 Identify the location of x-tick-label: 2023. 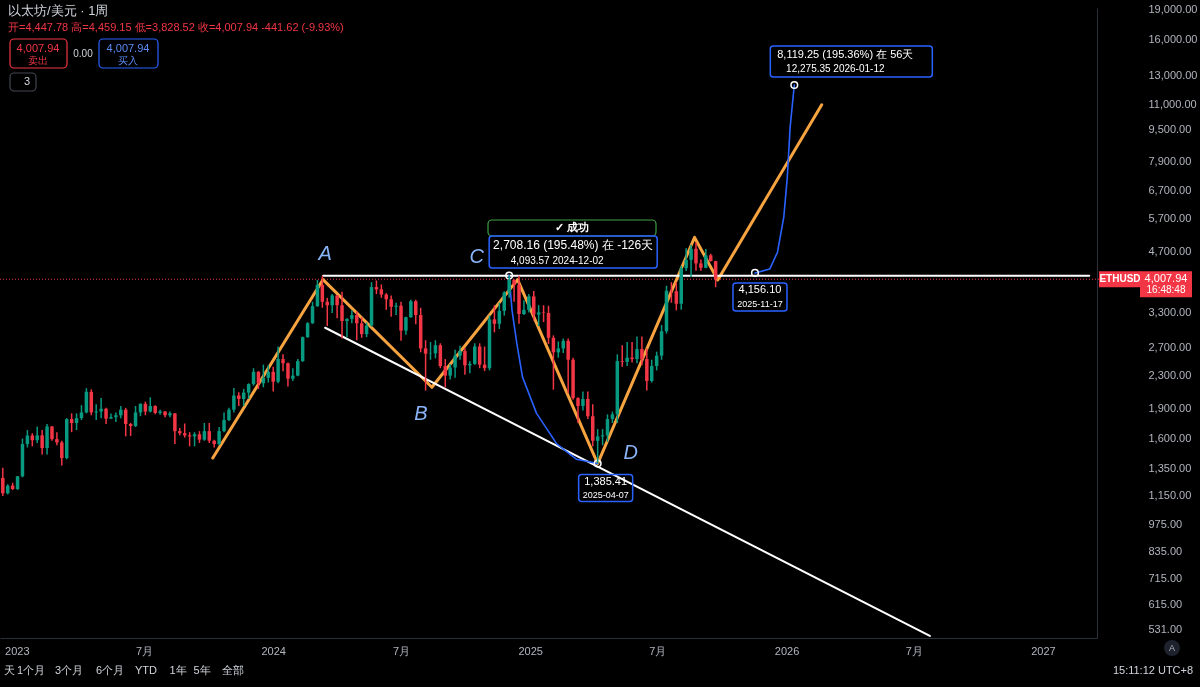
(17, 650).